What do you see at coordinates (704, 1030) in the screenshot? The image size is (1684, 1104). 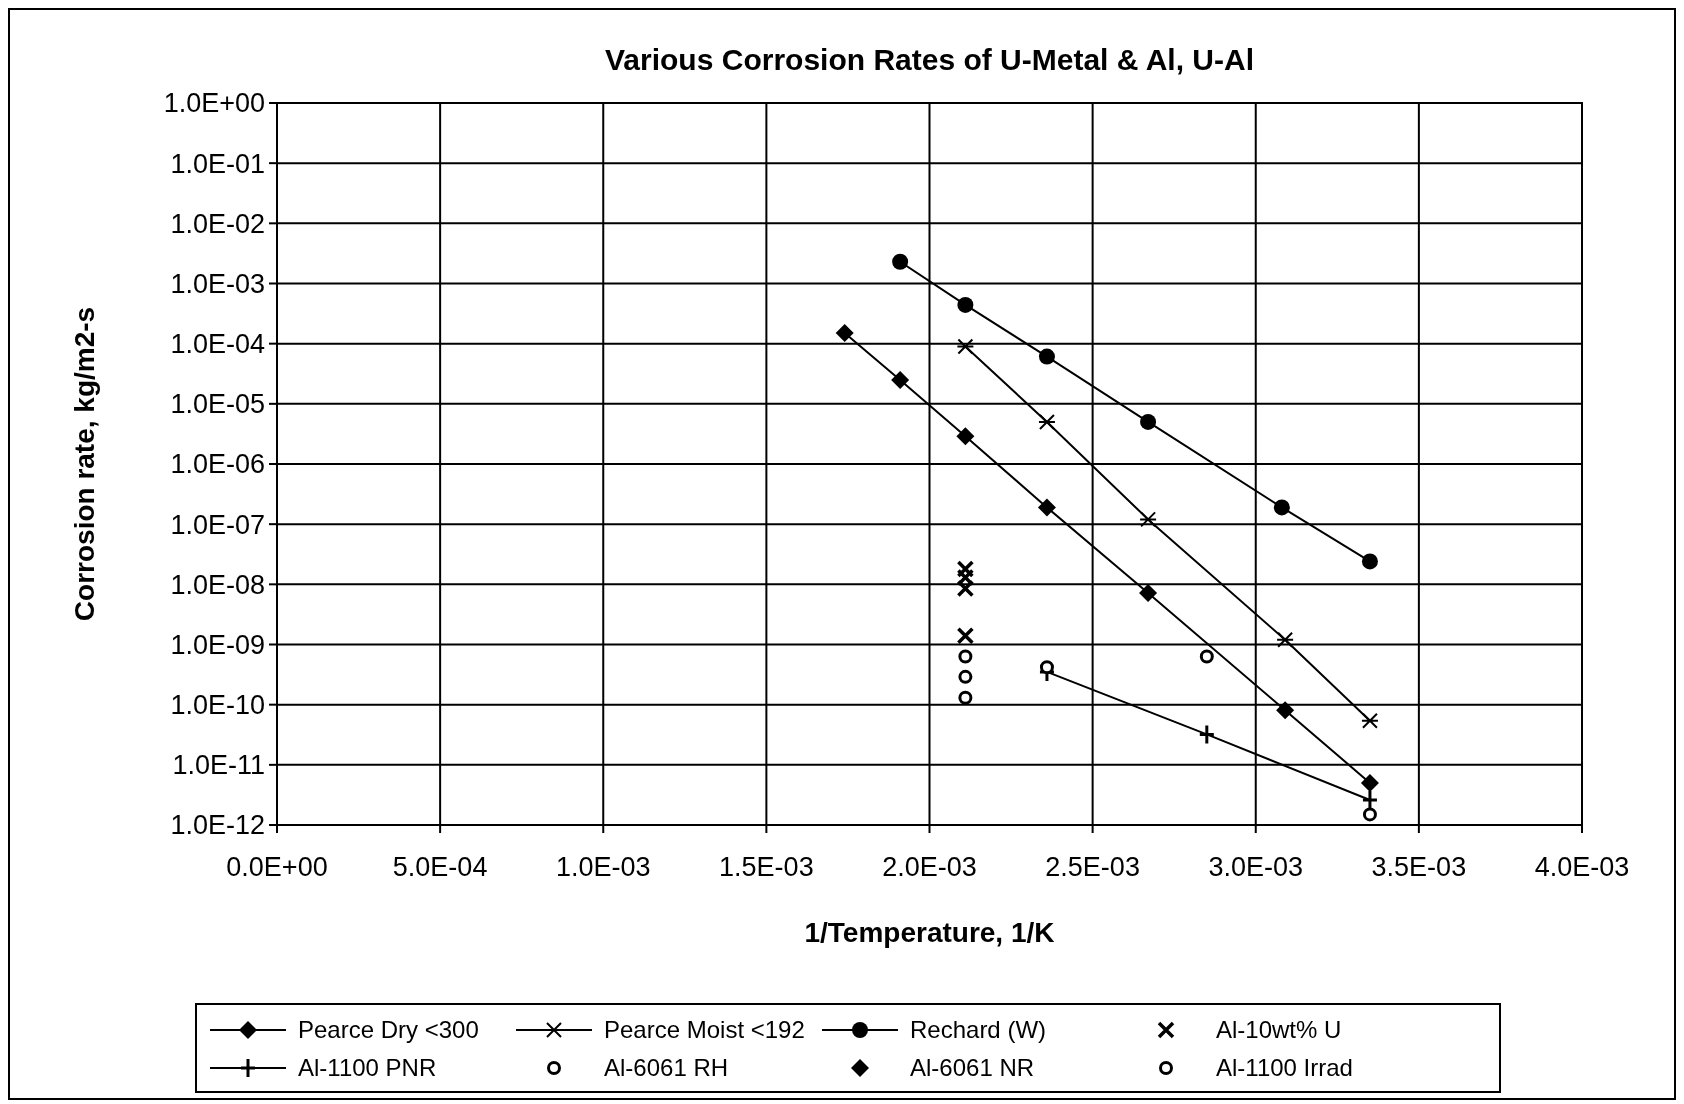 I see `legend-label: Pearce Moist <192` at bounding box center [704, 1030].